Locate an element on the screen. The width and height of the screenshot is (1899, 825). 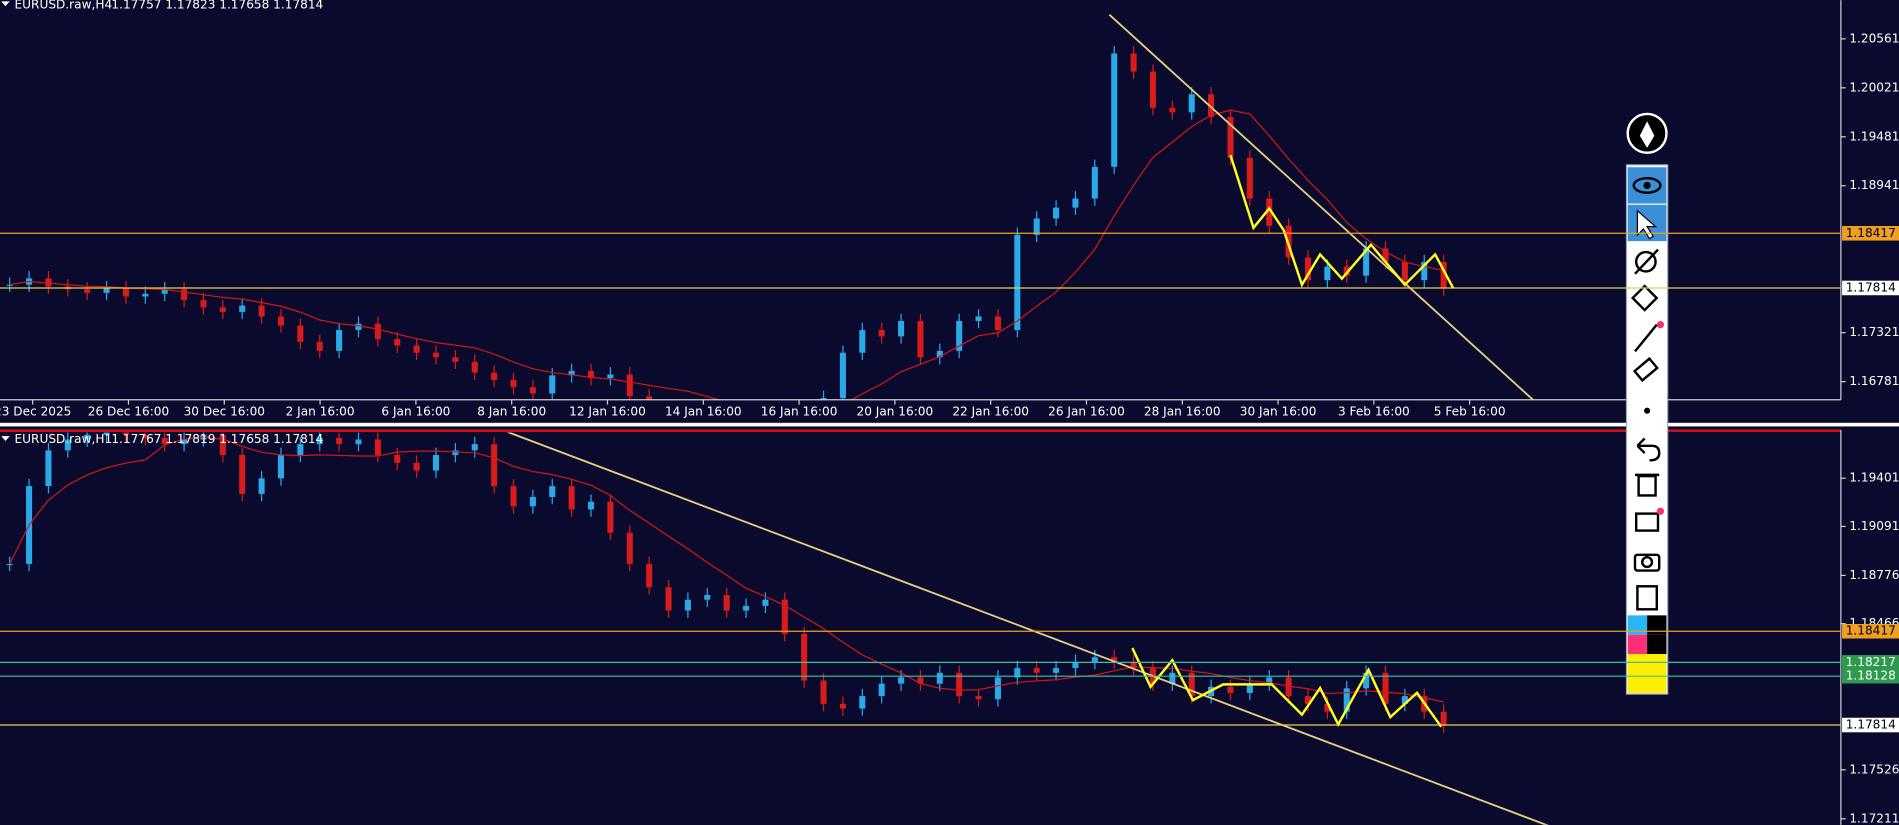
trend-line is located at coordinates (1321, 208).